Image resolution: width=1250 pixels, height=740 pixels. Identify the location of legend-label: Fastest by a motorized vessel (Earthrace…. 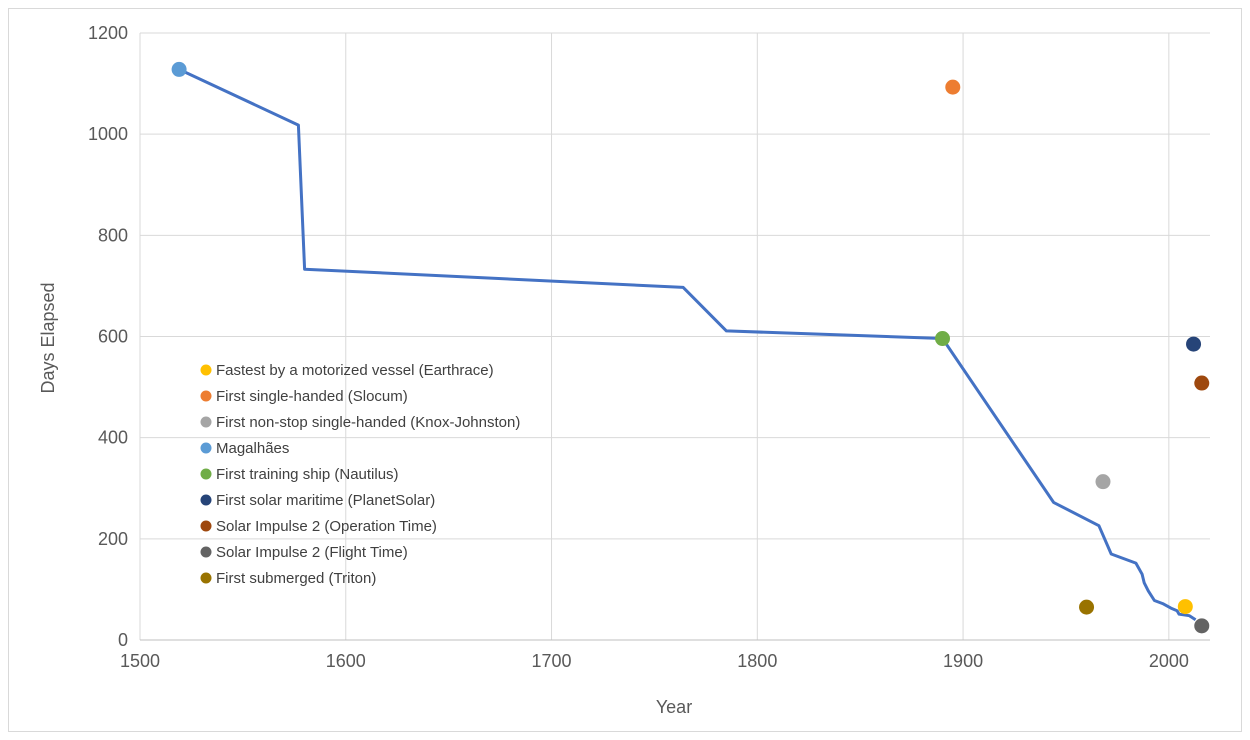
(355, 370).